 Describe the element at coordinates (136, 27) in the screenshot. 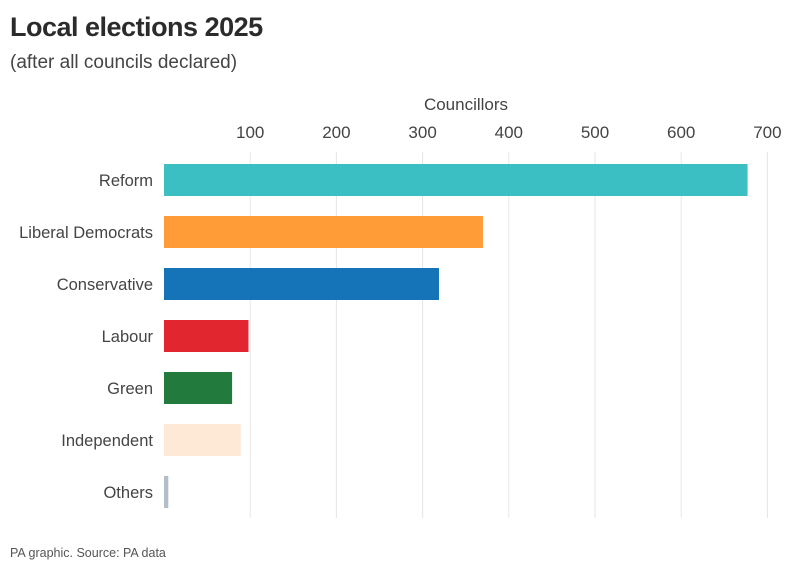

I see `chart-title: Local elections 2025` at that location.